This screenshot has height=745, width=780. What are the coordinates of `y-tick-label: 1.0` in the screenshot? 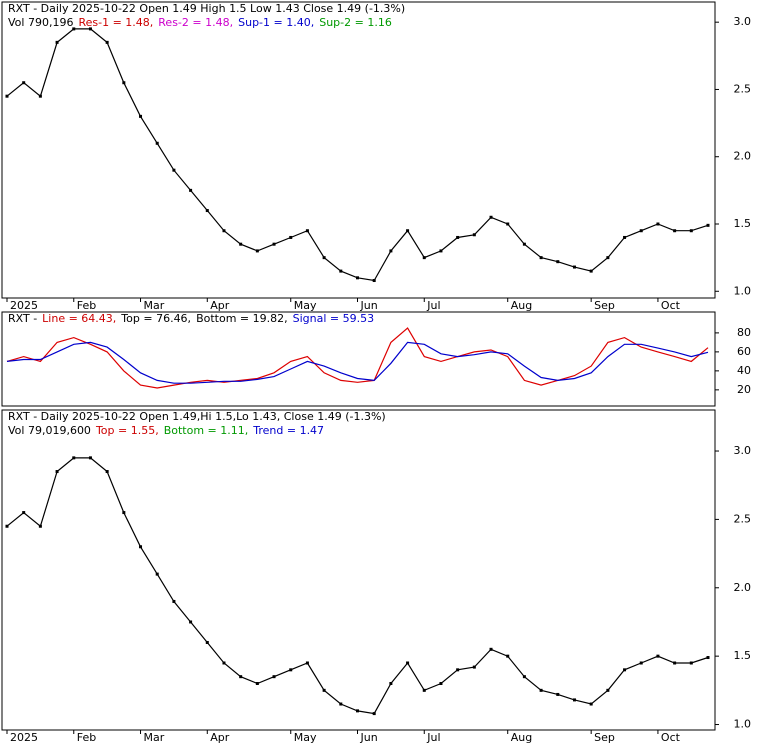 It's located at (743, 290).